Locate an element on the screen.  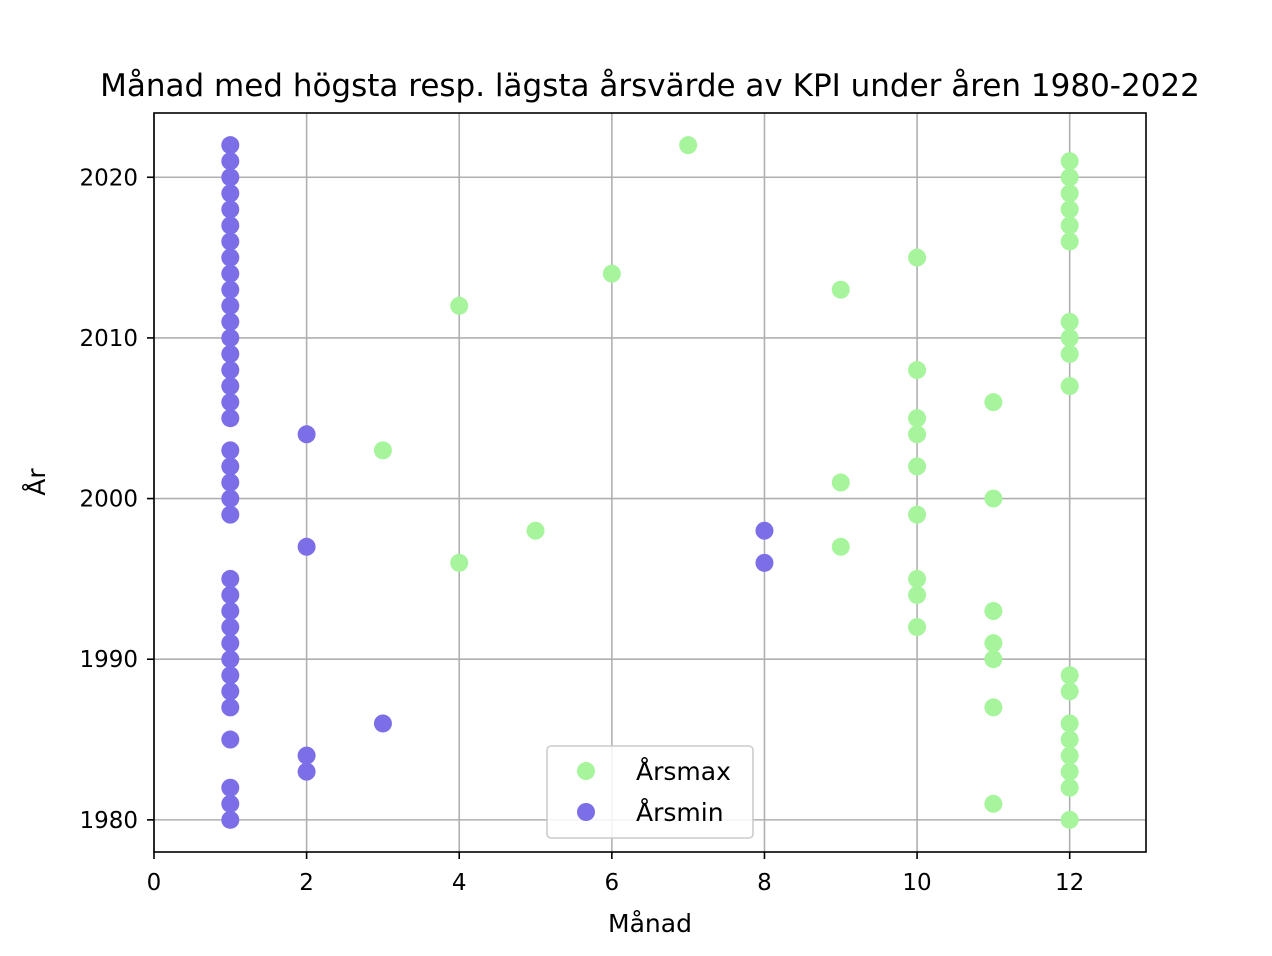
x-tick-label: 0 is located at coordinates (154, 883).